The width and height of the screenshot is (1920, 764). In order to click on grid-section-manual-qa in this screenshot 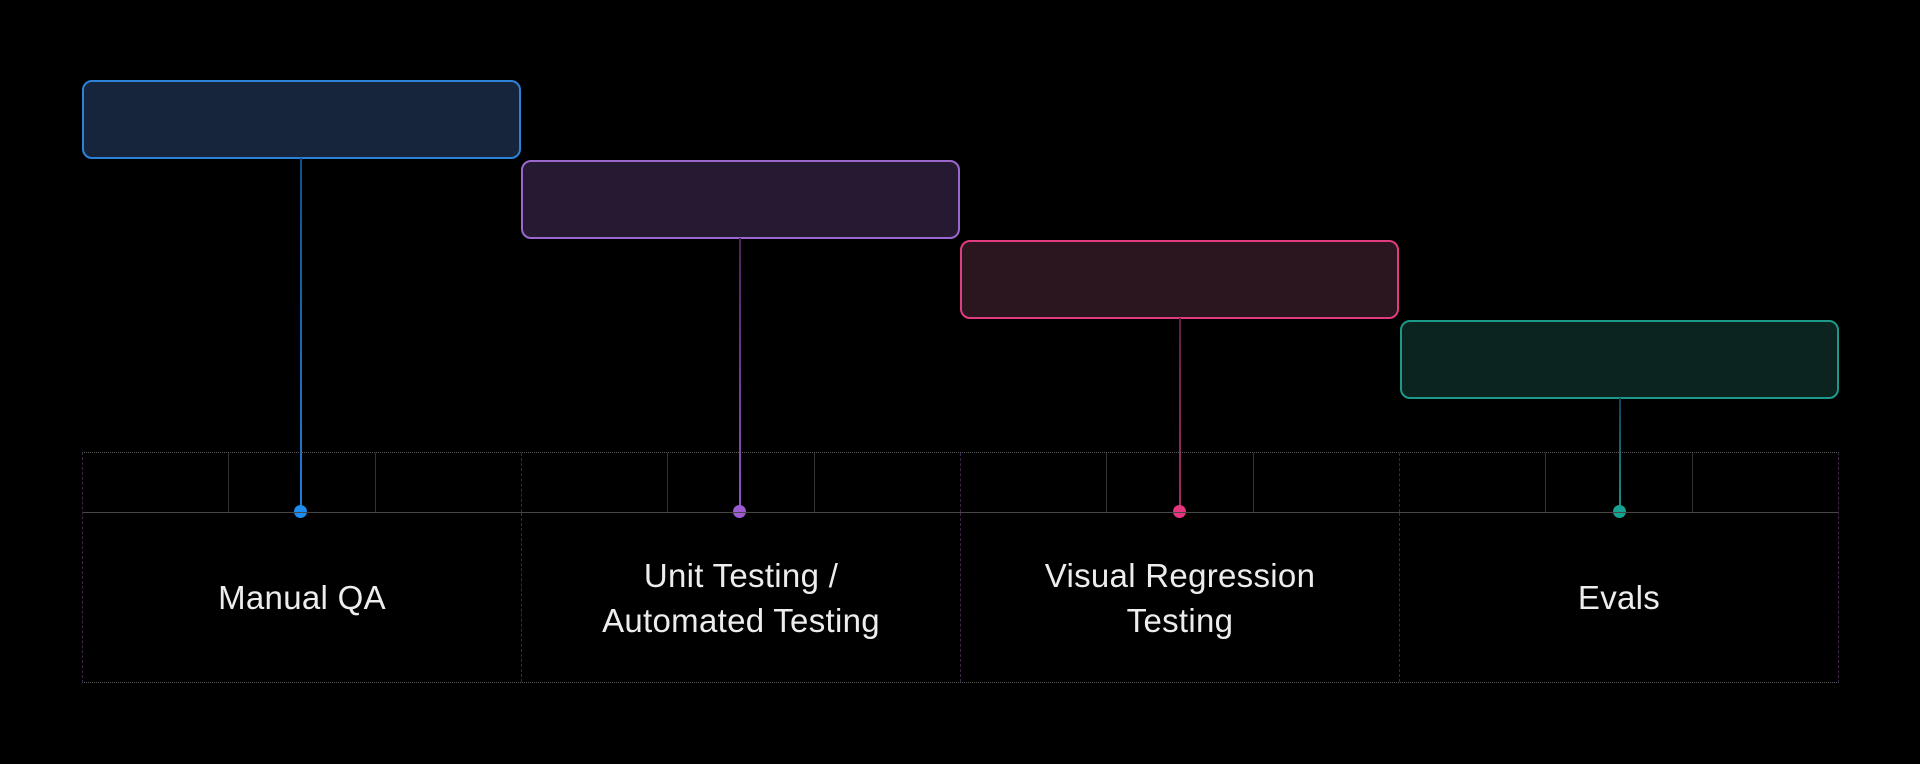, I will do `click(302, 482)`.